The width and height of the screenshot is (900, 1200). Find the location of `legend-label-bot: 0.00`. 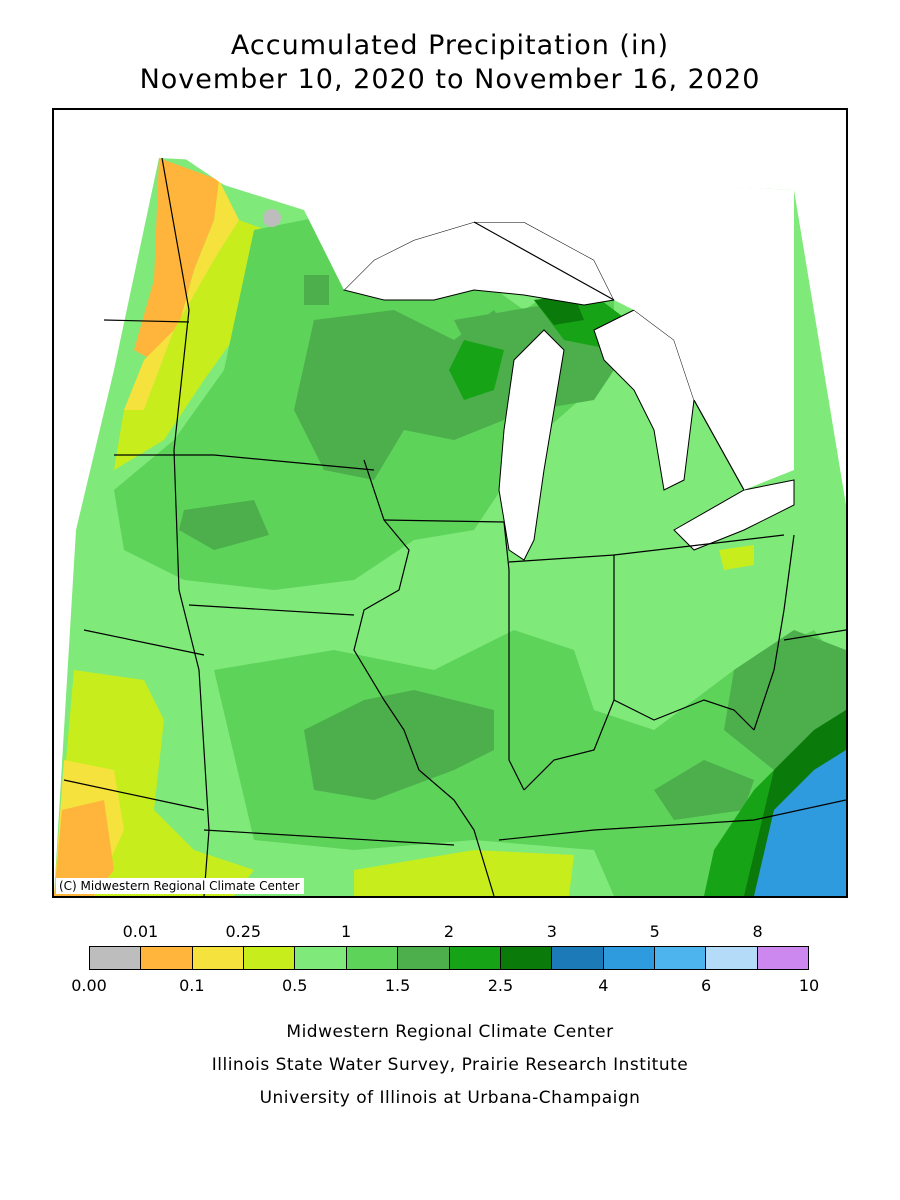

legend-label-bot: 0.00 is located at coordinates (89, 985).